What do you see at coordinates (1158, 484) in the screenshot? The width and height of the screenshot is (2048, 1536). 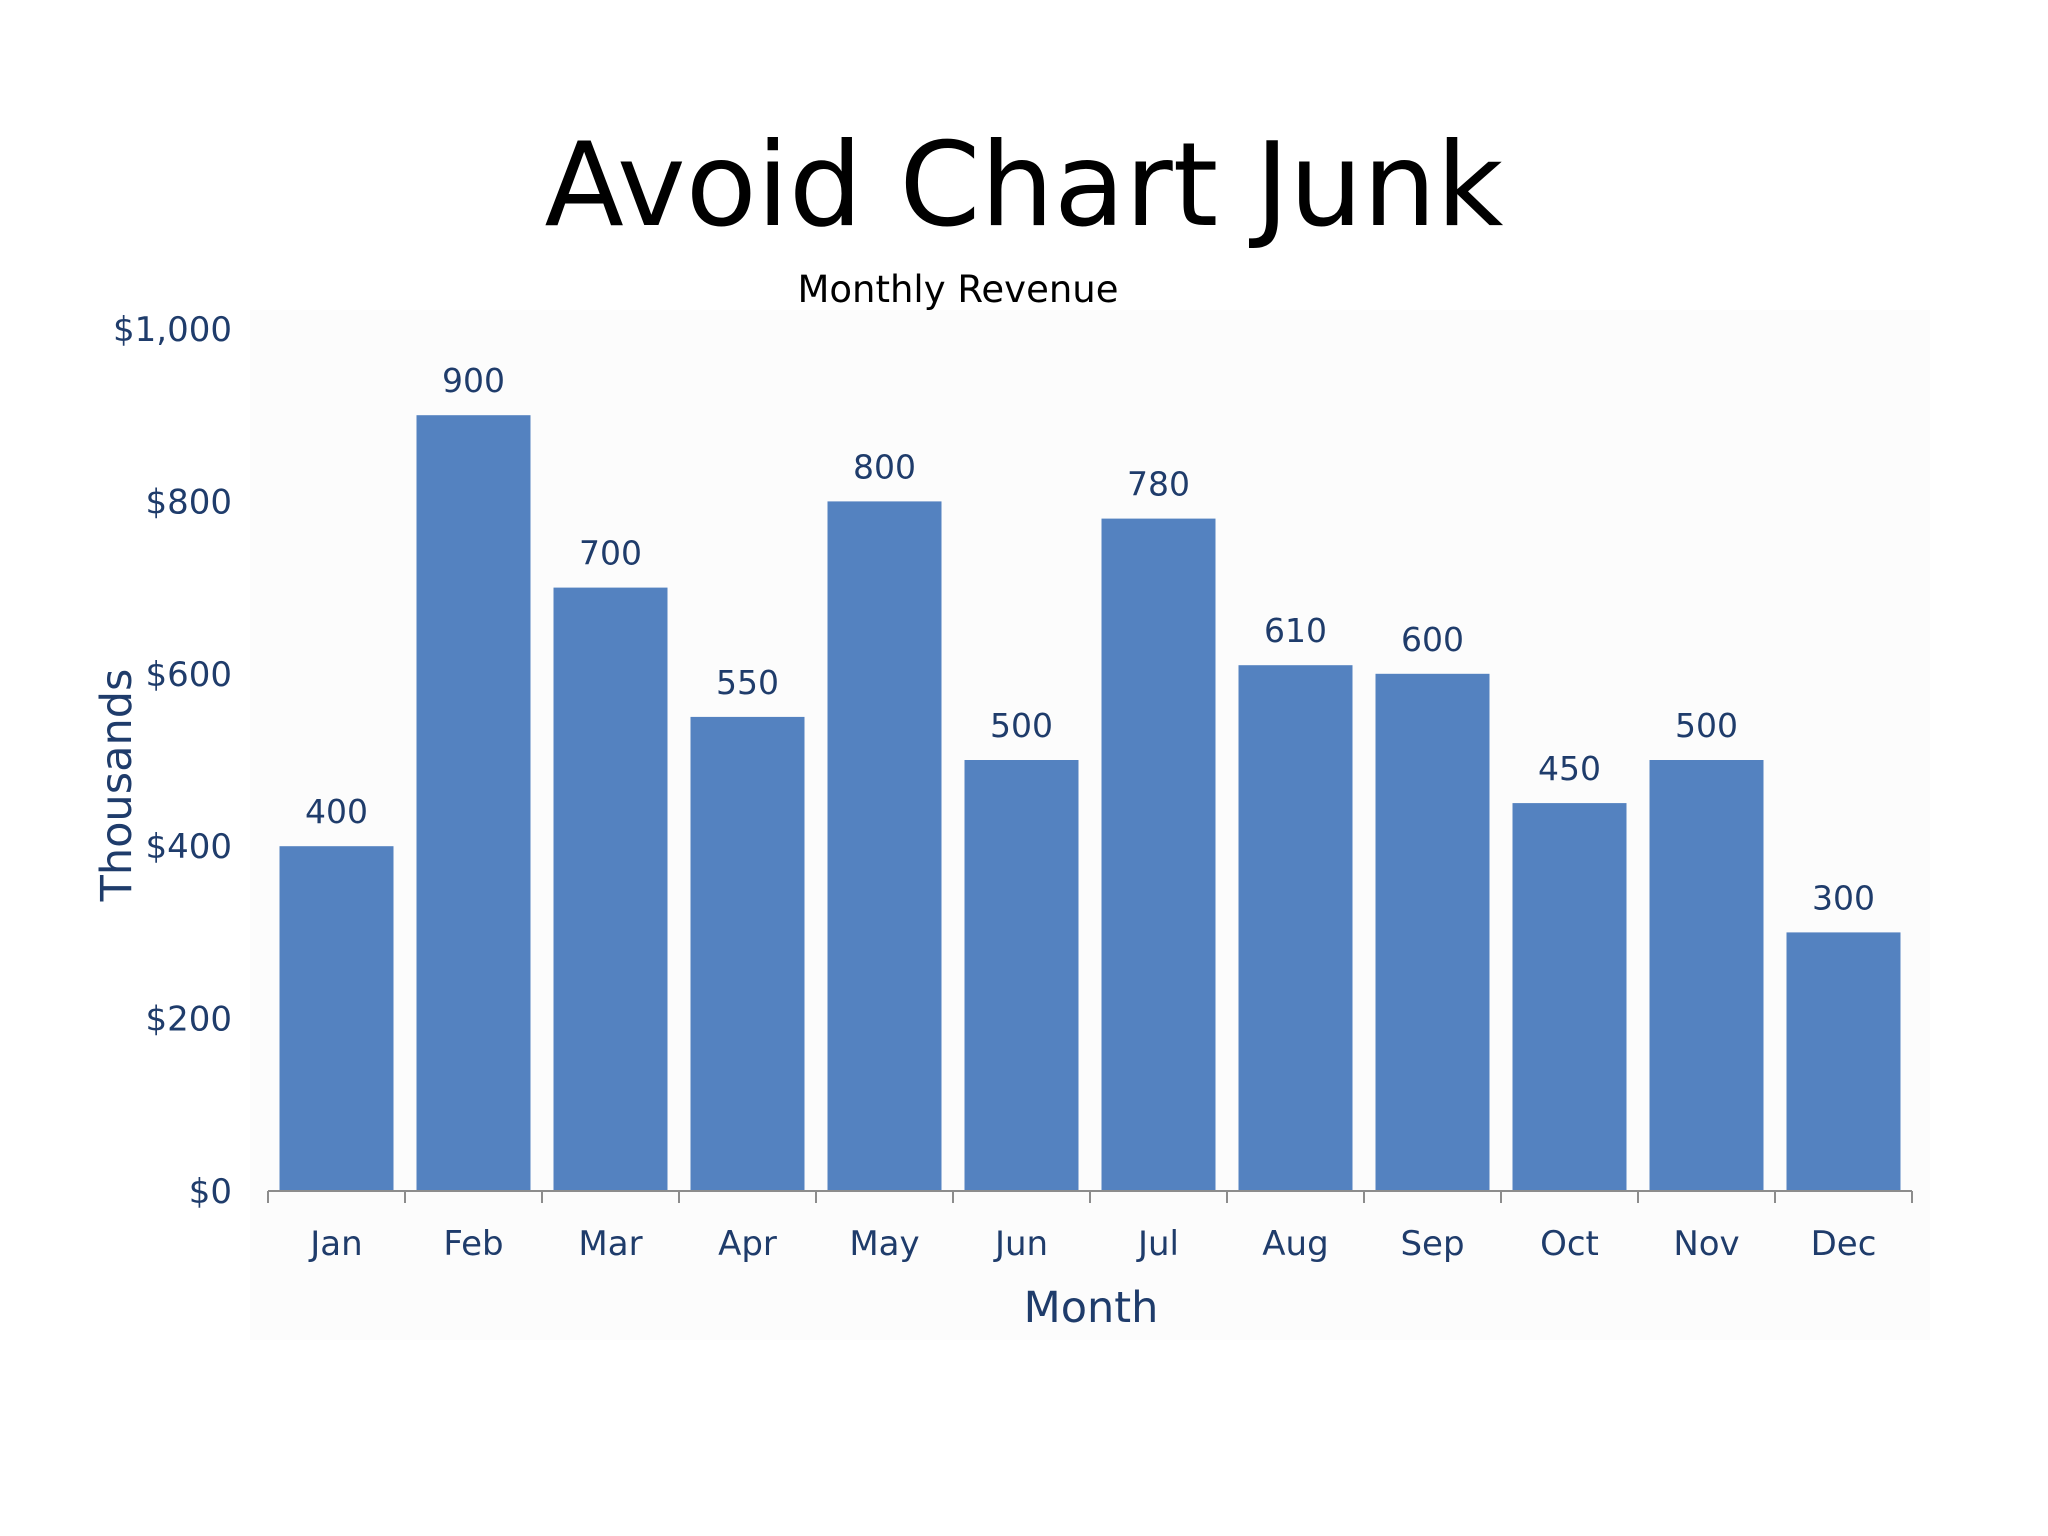 I see `data-label-jul: 780` at bounding box center [1158, 484].